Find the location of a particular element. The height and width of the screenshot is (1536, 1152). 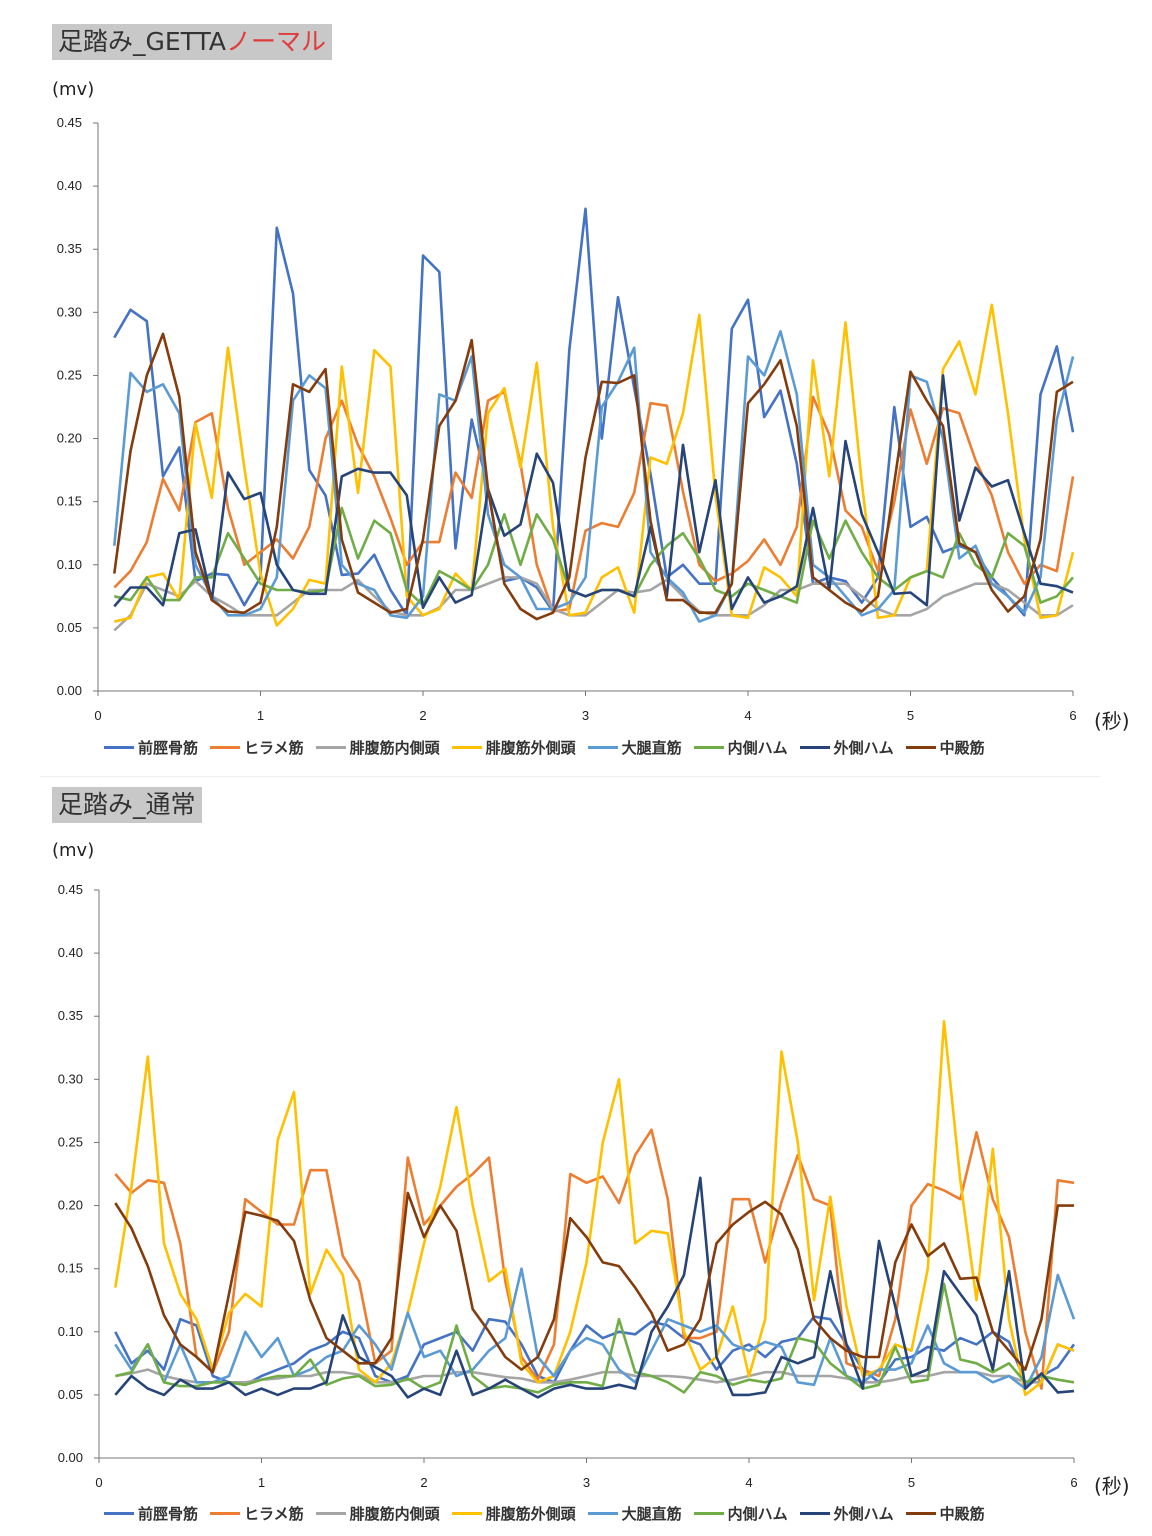

chart2-x-unit: (秒) is located at coordinates (1112, 1486).